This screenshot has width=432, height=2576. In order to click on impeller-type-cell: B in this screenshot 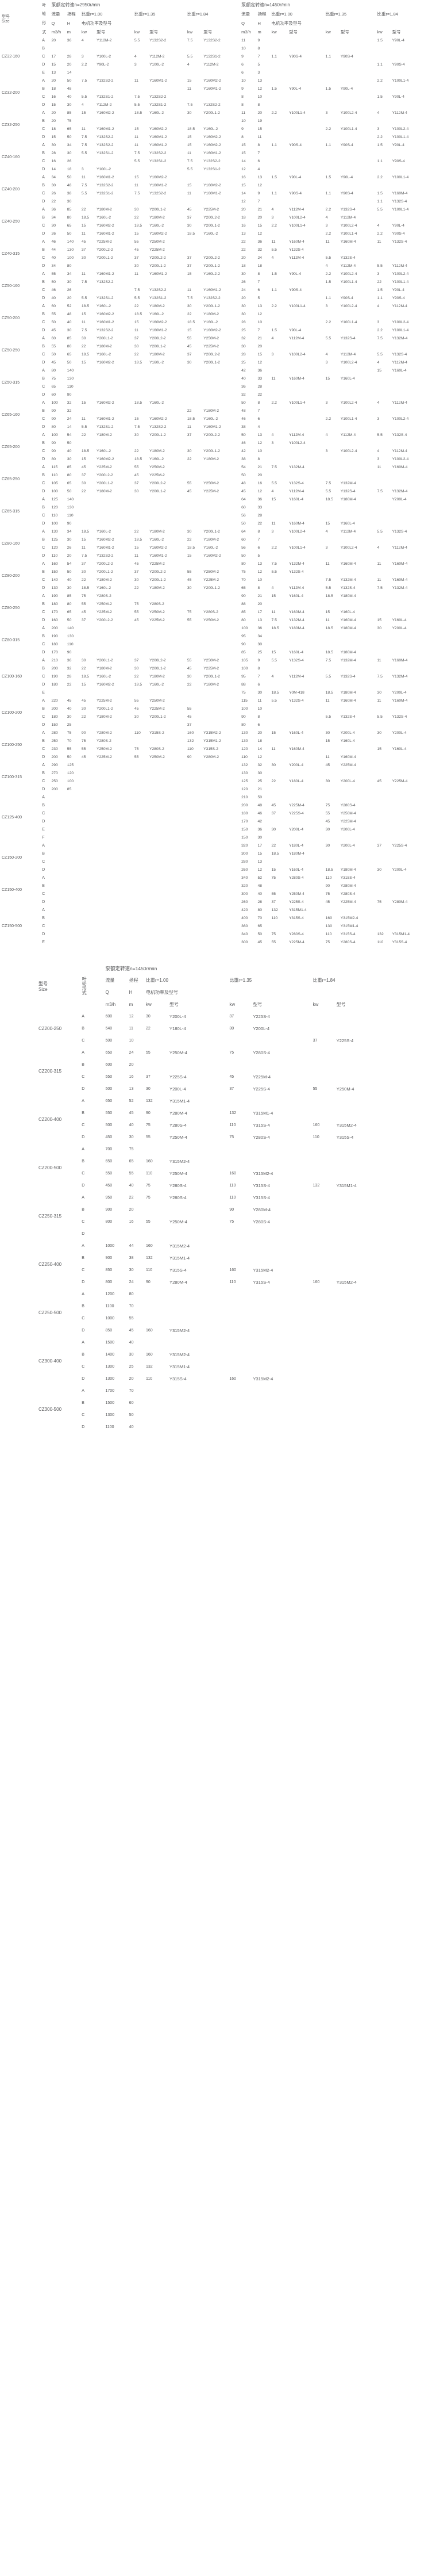, I will do `click(43, 443)`.